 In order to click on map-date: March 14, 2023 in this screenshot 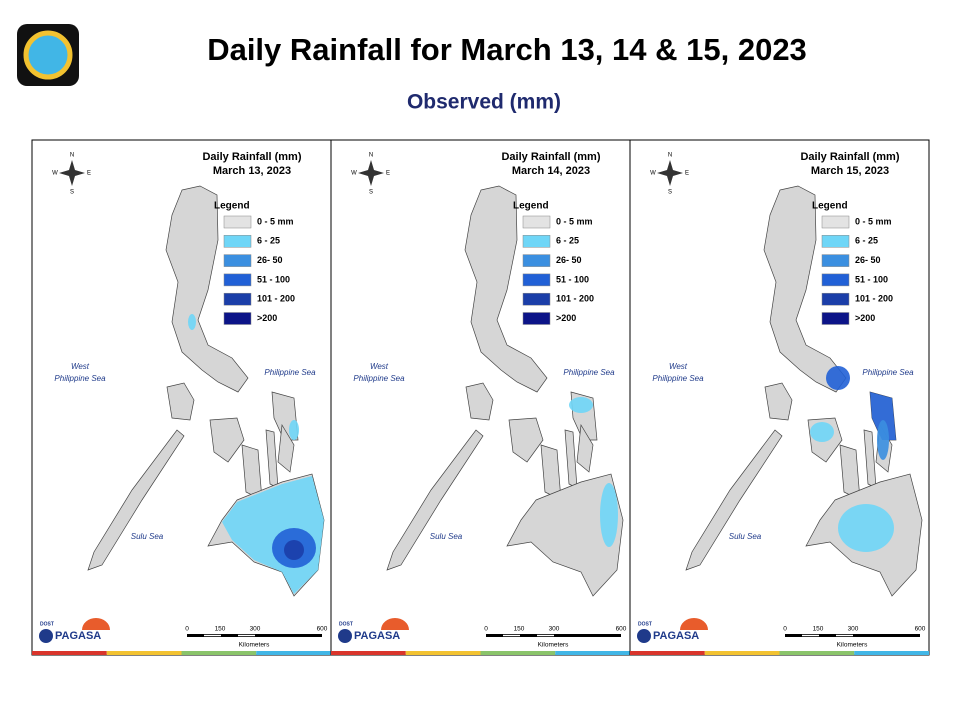, I will do `click(551, 171)`.